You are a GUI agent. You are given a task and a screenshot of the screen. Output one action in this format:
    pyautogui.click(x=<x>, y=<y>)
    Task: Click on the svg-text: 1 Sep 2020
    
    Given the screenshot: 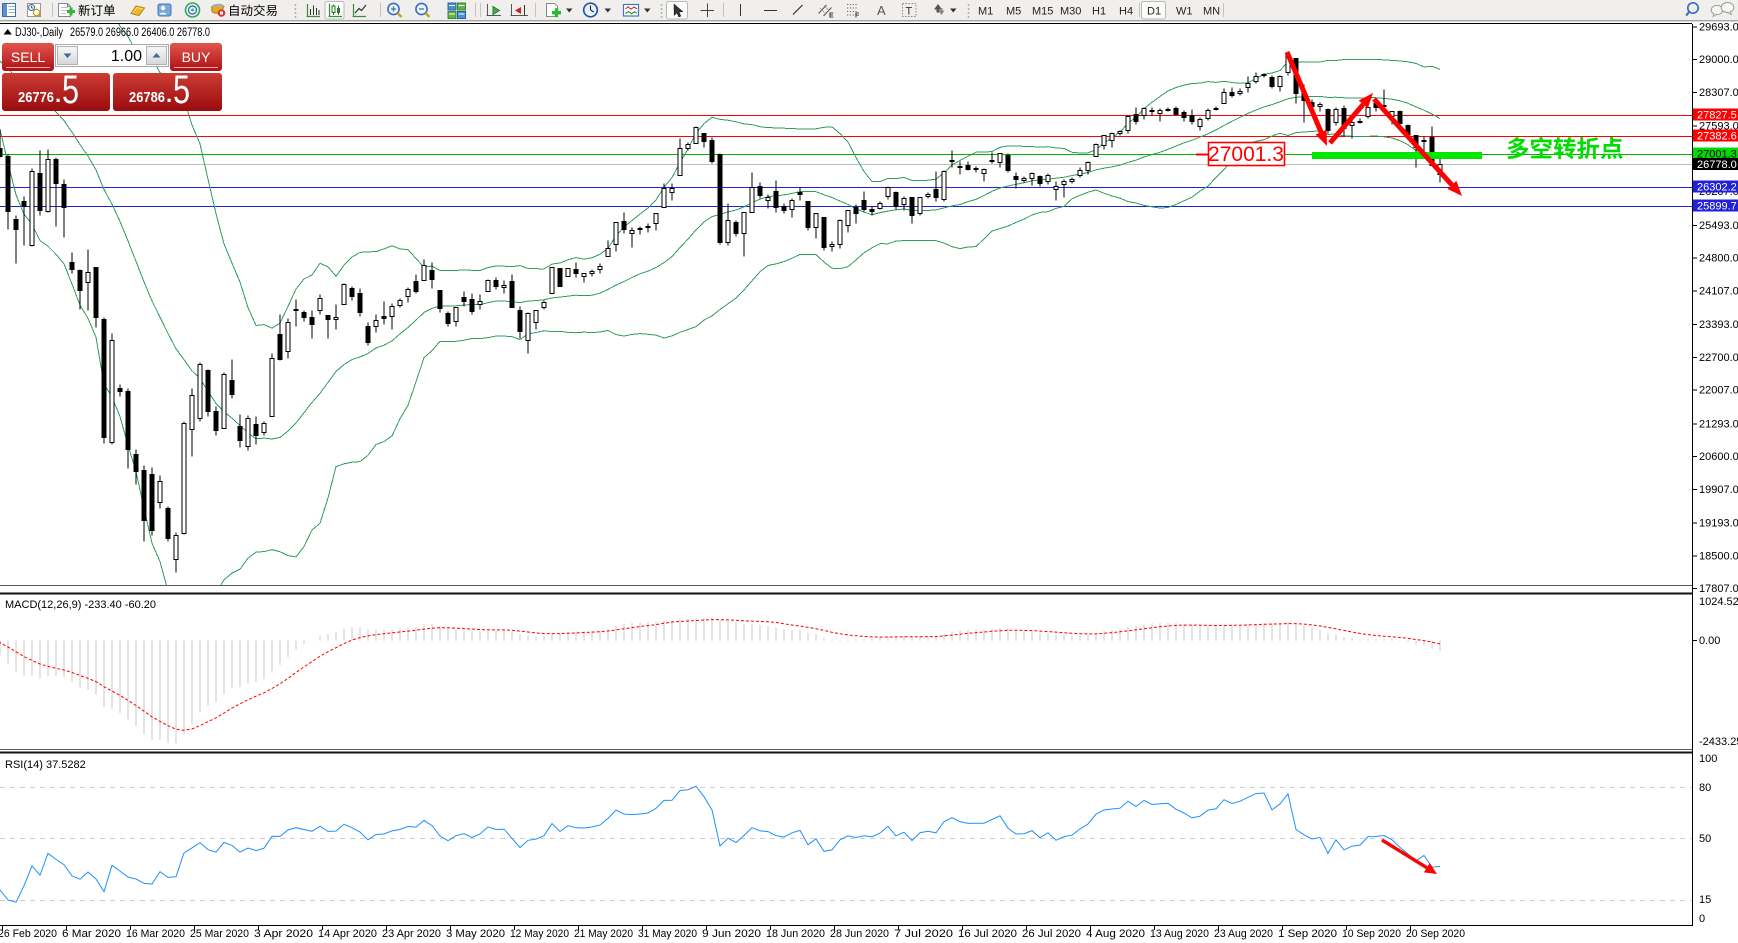 What is the action you would take?
    pyautogui.click(x=1307, y=934)
    